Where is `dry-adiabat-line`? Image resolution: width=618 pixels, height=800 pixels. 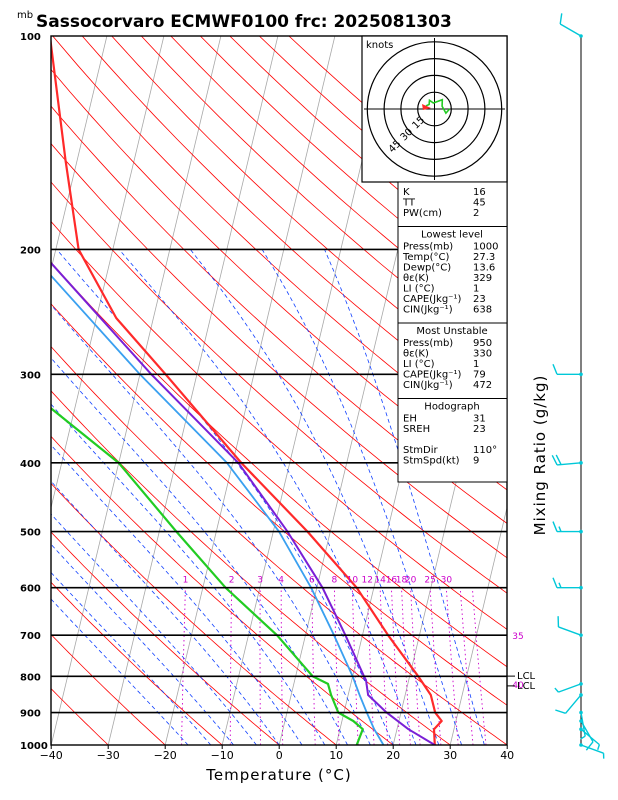 dry-adiabat-line is located at coordinates (108, 689).